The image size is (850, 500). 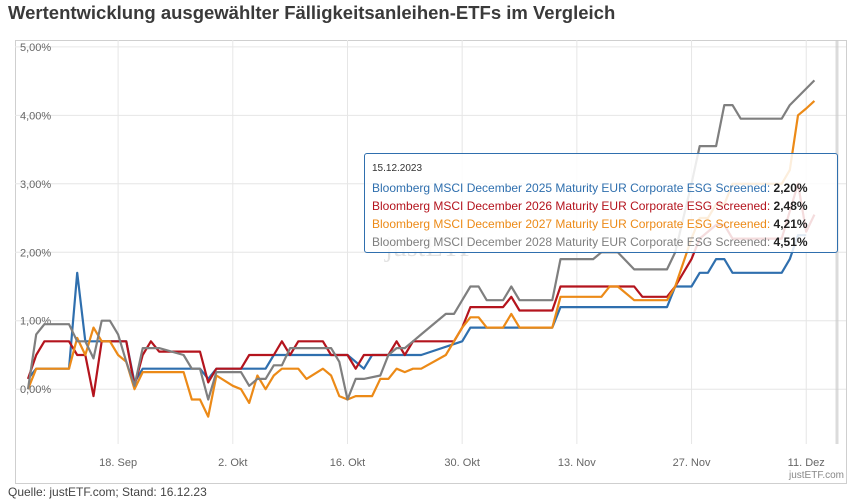 I want to click on y-tick-label: 5,00%, so click(x=35, y=48).